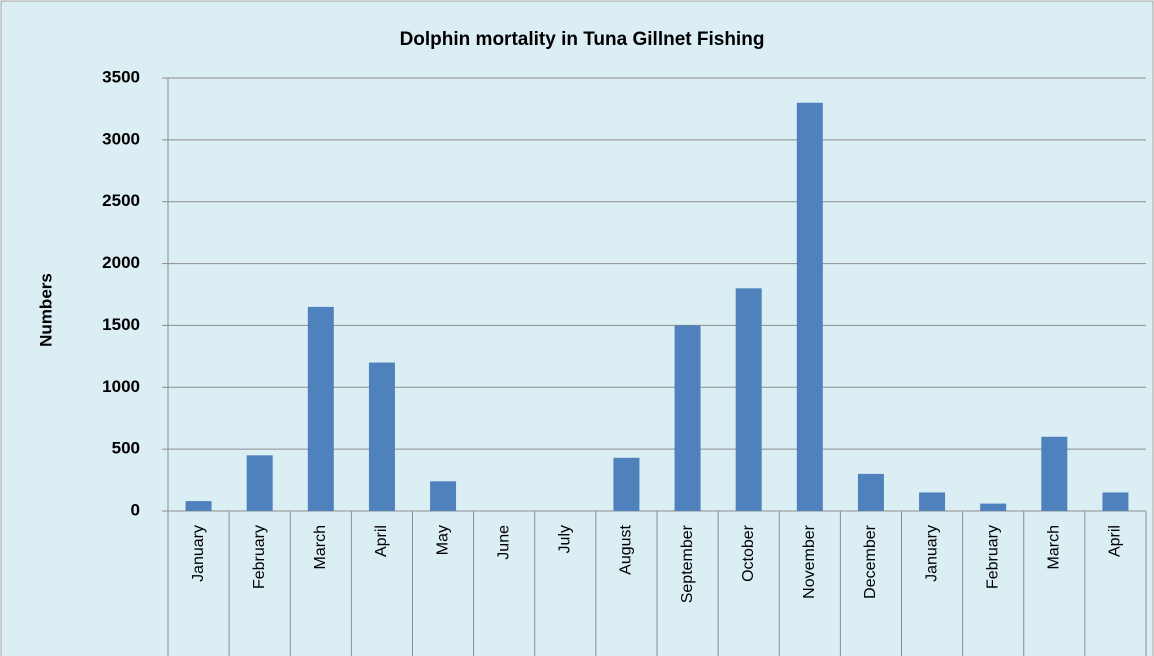  What do you see at coordinates (870, 561) in the screenshot?
I see `x-tick-label: December` at bounding box center [870, 561].